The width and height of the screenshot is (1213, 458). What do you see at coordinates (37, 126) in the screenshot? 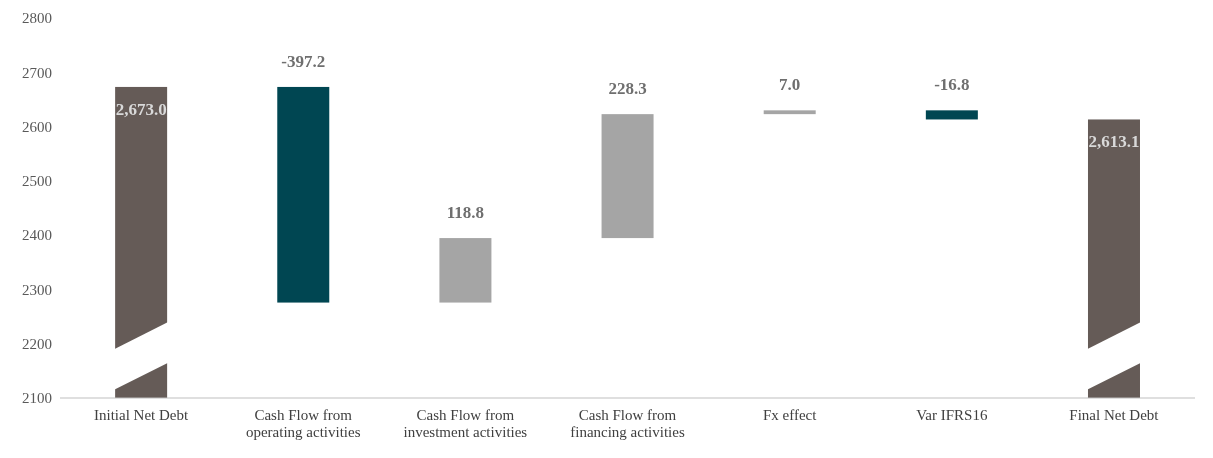
I see `y-tick-label: 2600` at bounding box center [37, 126].